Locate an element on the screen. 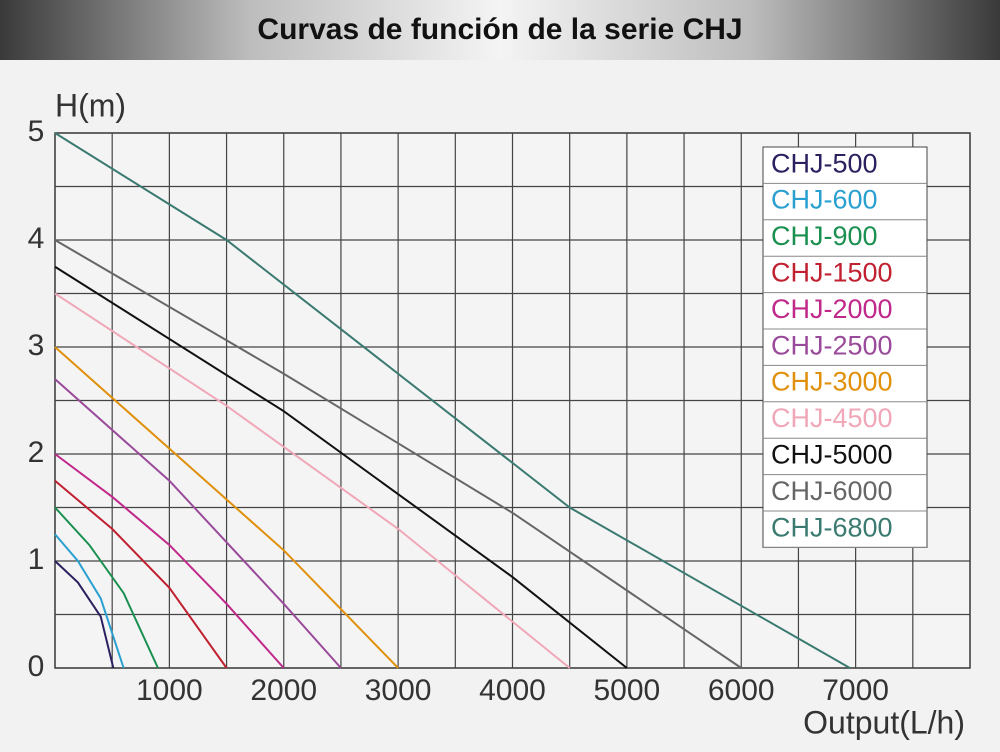 The width and height of the screenshot is (1000, 752). legend-label: CHJ-2000 is located at coordinates (832, 309).